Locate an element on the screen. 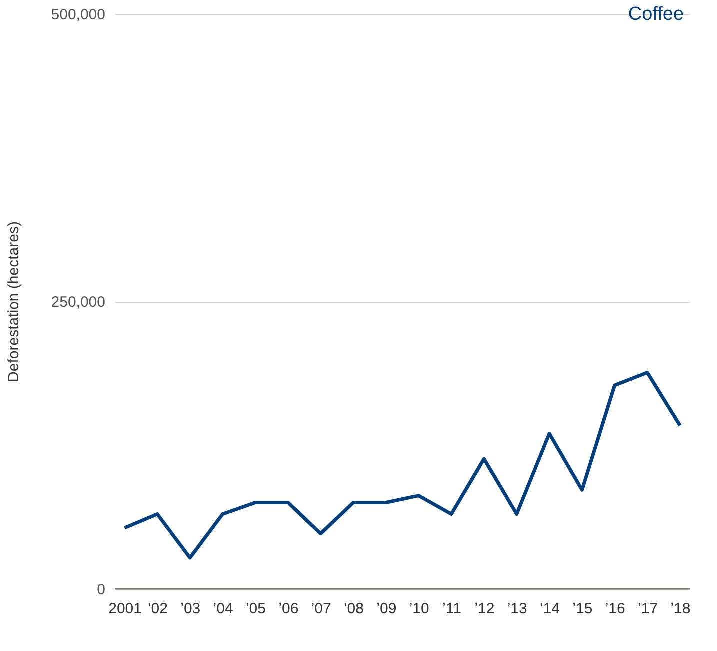  x-tick-label: ’05 is located at coordinates (256, 609).